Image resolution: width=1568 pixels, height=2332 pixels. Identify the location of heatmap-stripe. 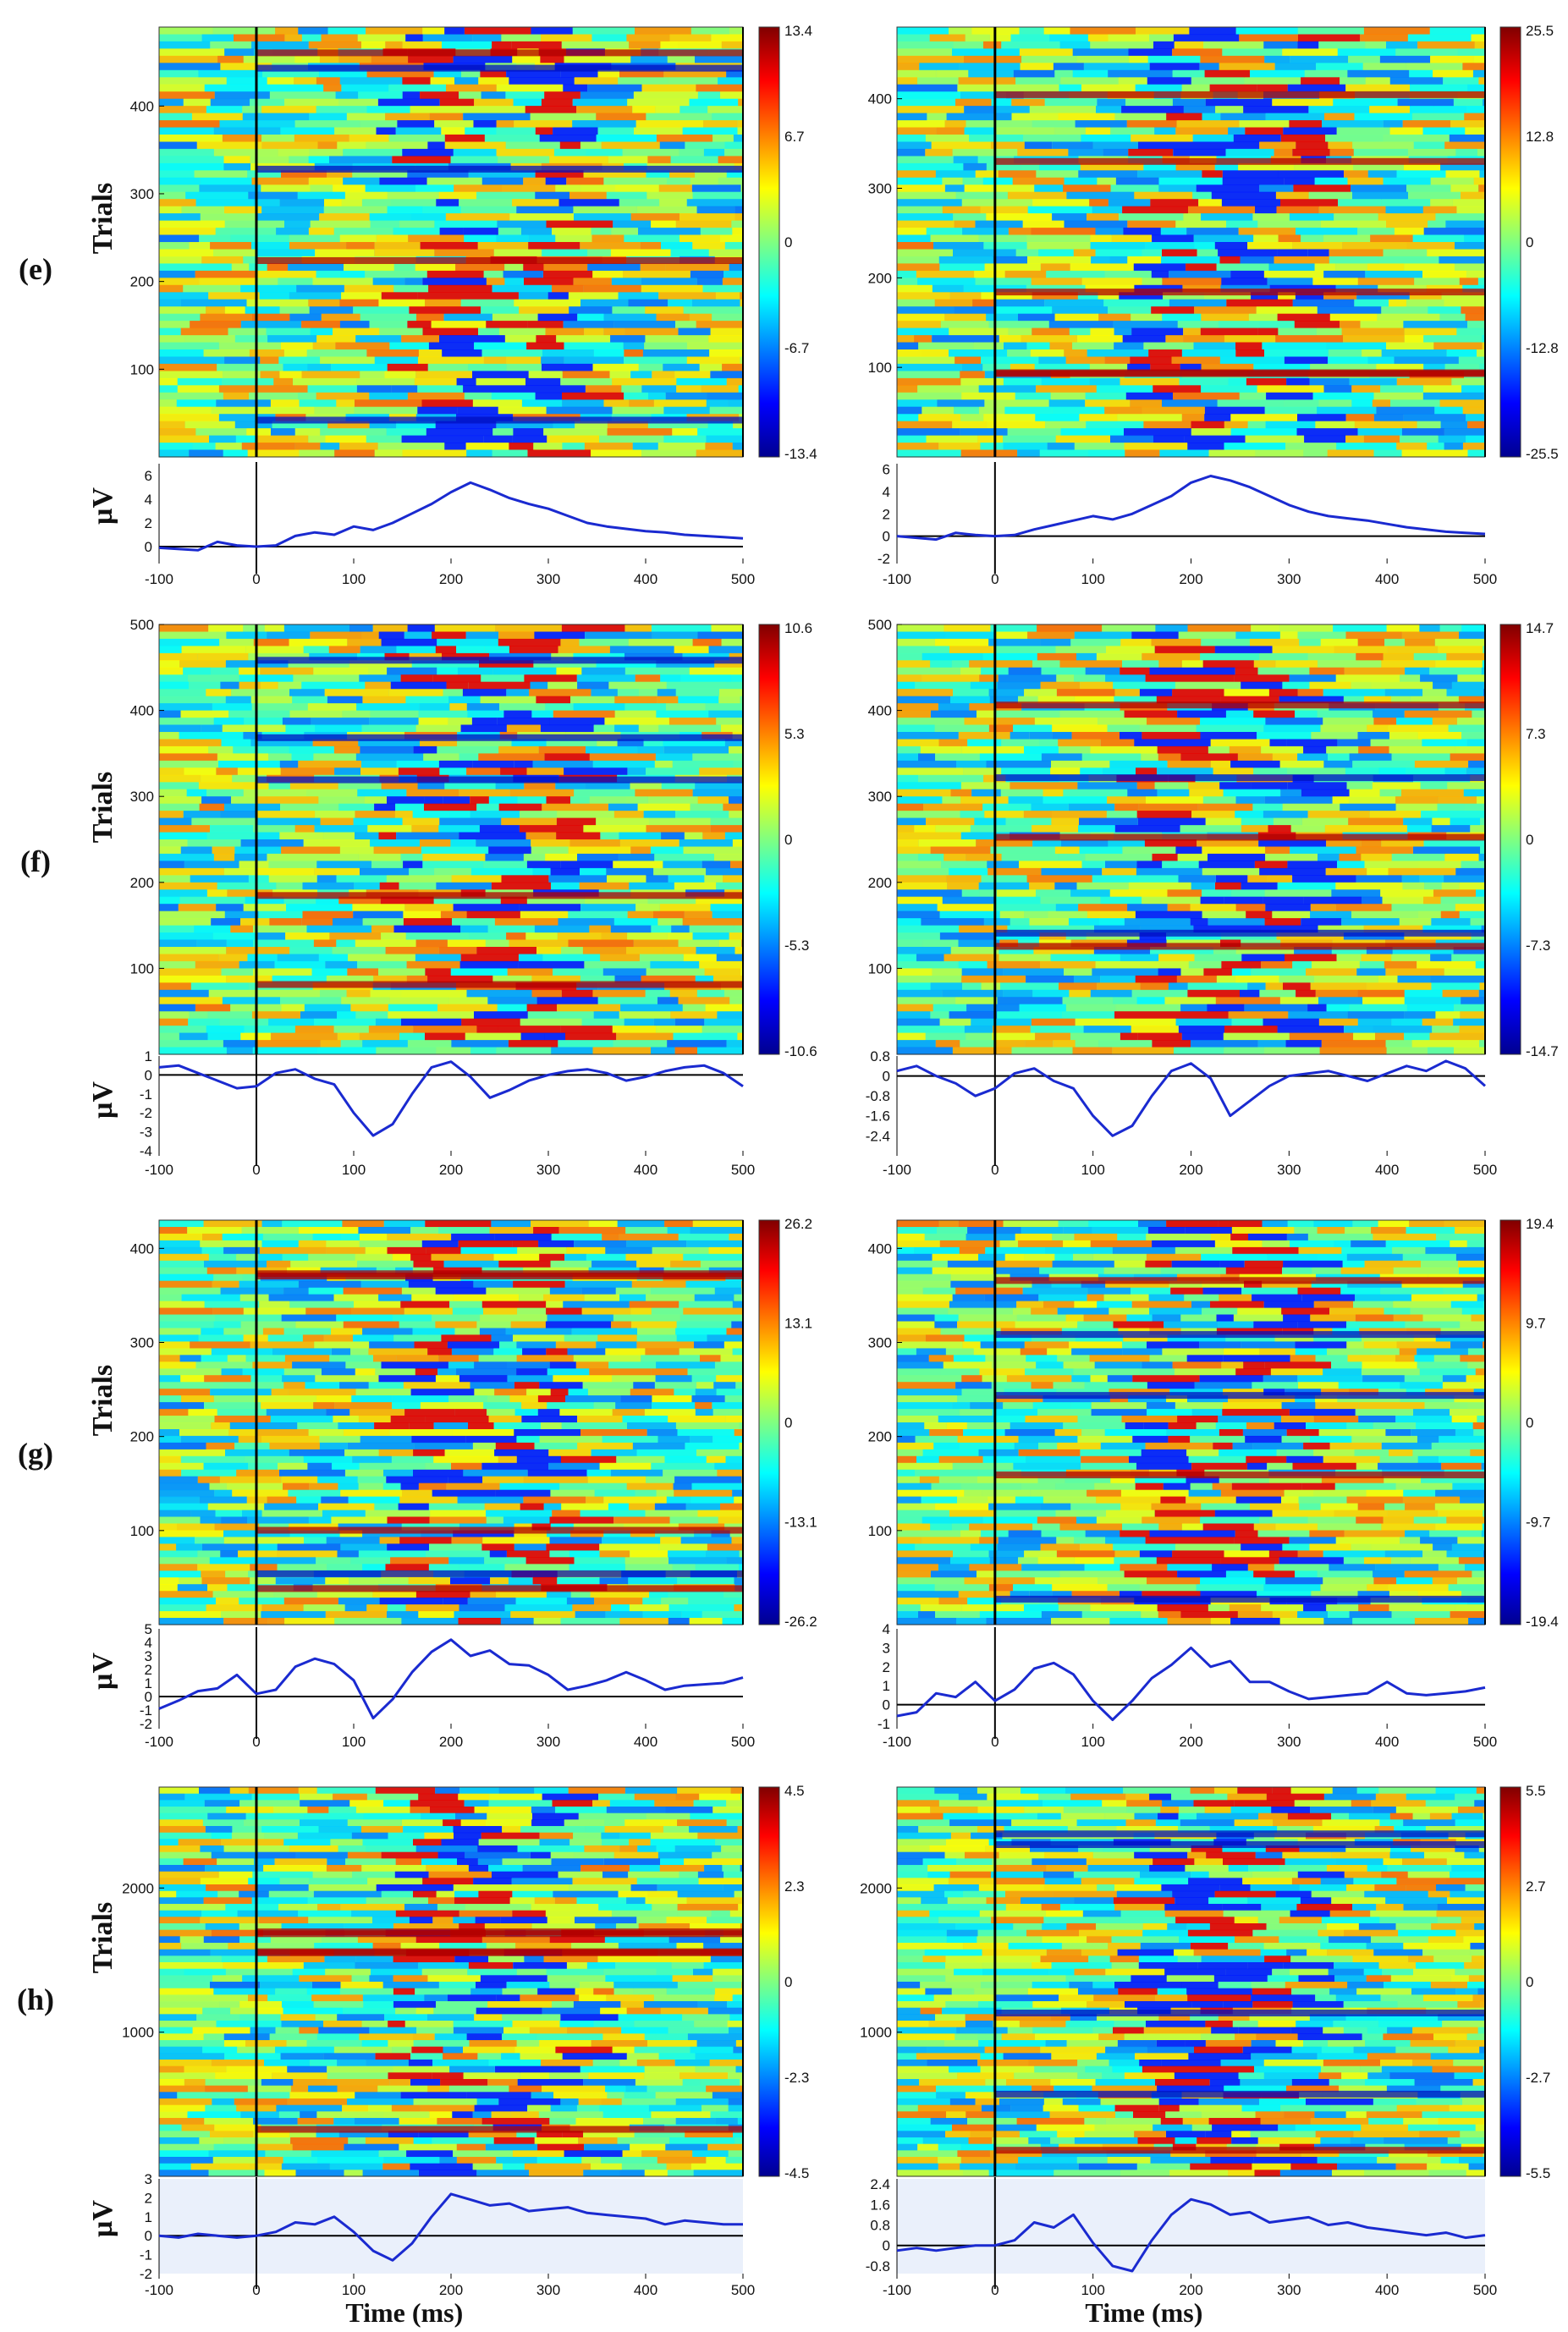
(500, 68).